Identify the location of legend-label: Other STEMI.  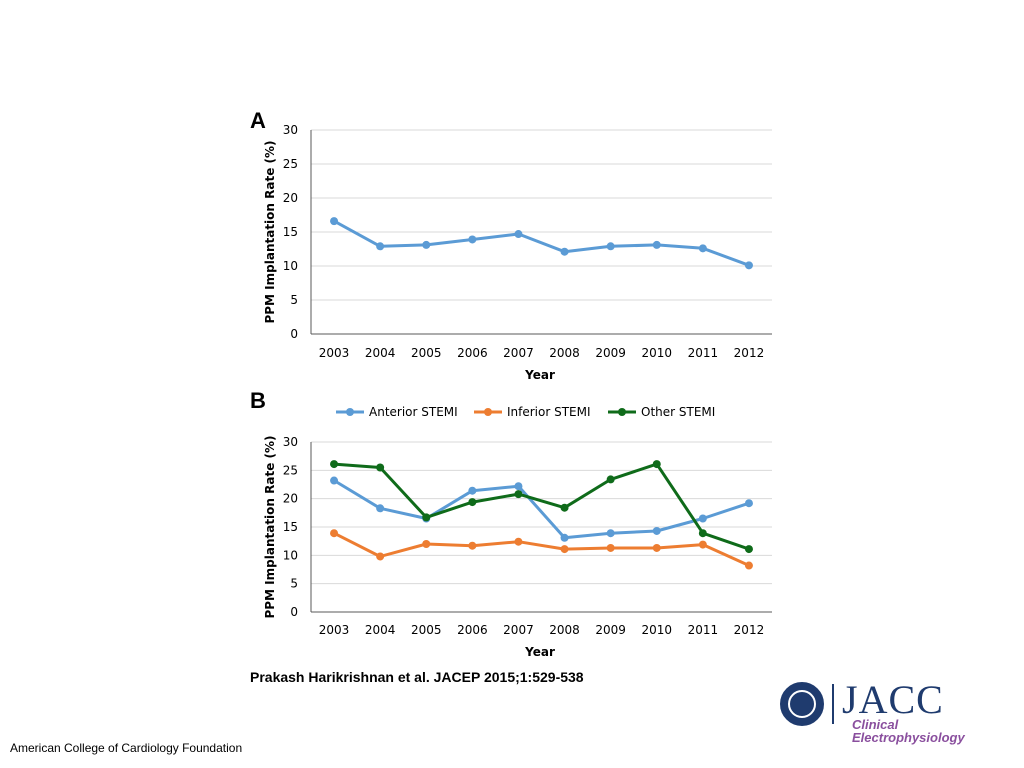
(678, 412).